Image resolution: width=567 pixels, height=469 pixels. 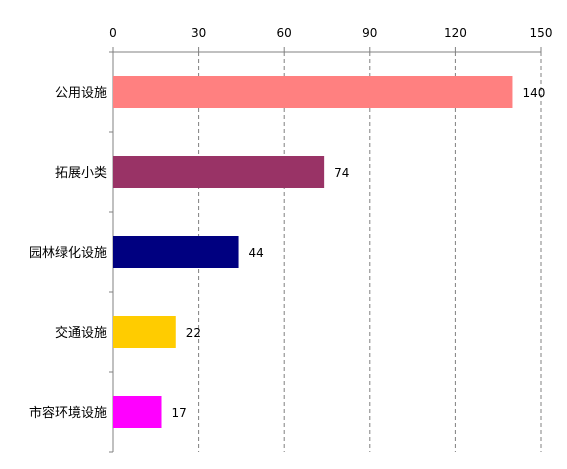 I want to click on data-label: 140, so click(x=533, y=93).